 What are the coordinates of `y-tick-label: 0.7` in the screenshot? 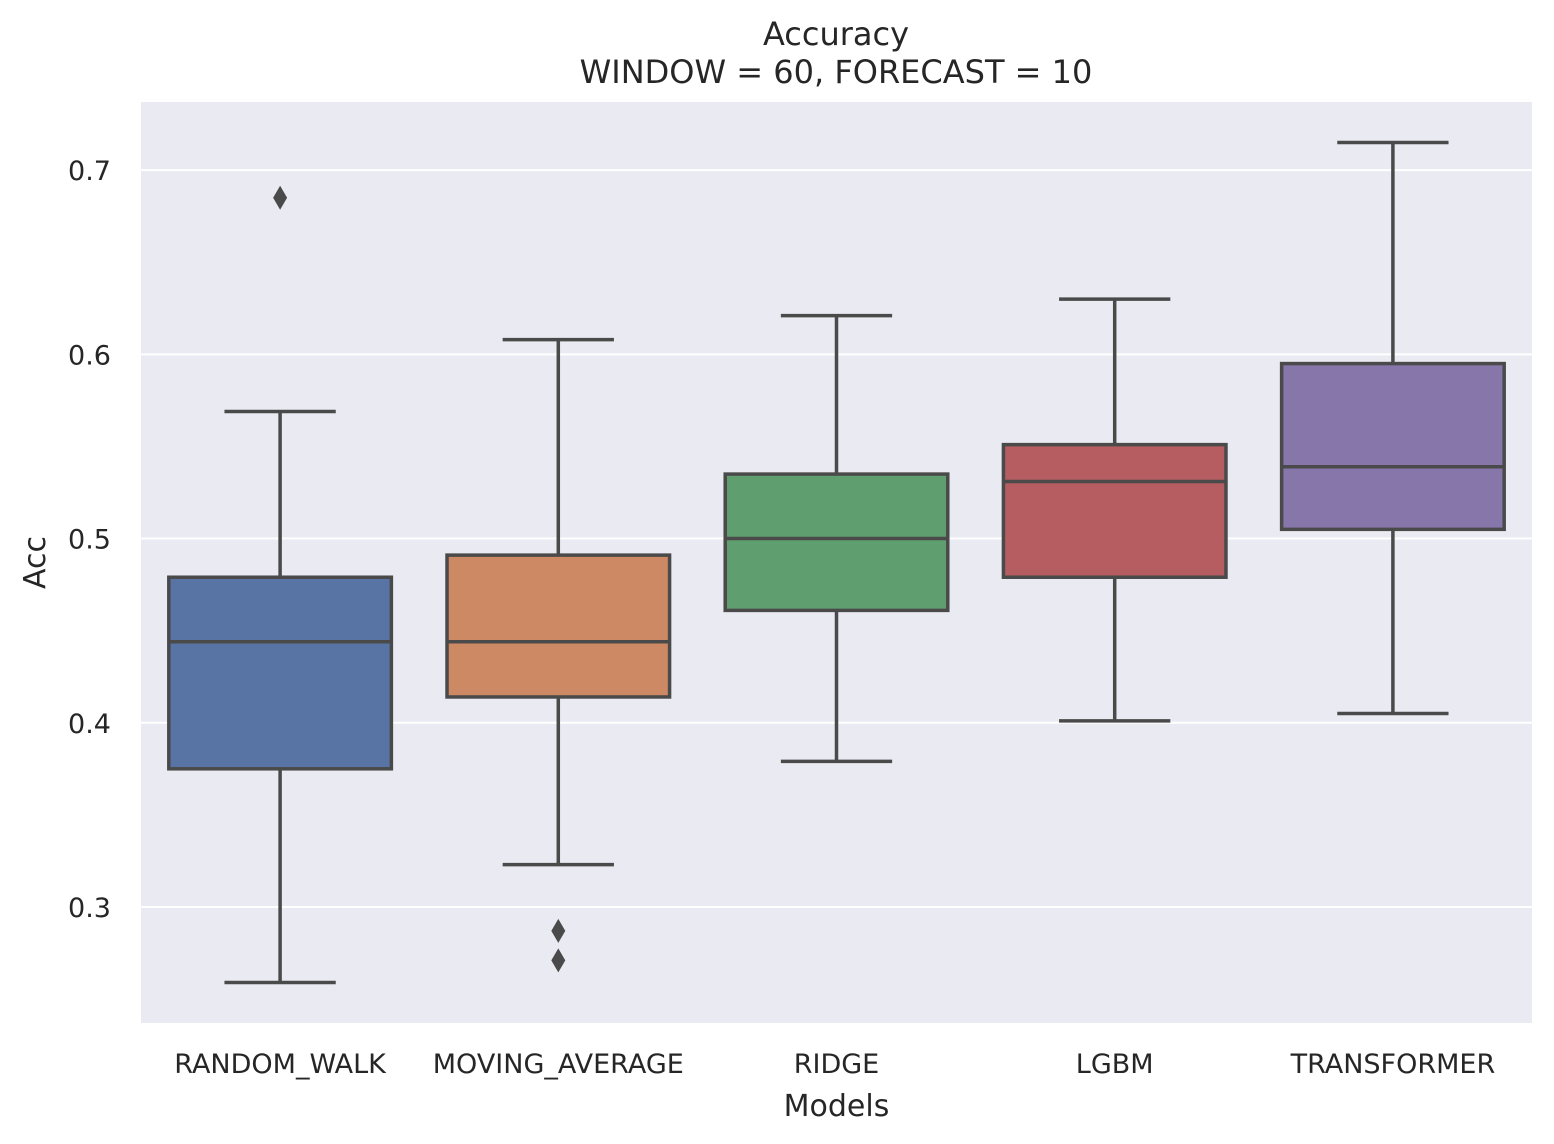 It's located at (89, 171).